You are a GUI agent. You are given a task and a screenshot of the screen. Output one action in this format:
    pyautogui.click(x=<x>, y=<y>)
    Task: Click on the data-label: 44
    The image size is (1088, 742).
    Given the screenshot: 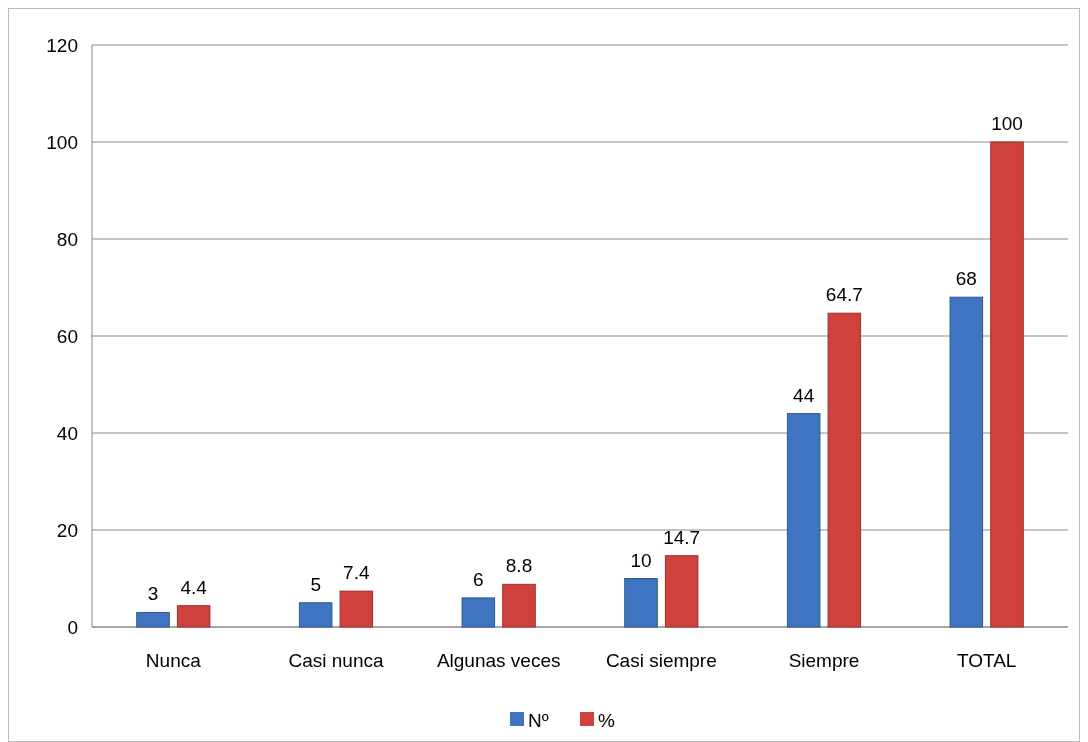 What is the action you would take?
    pyautogui.click(x=804, y=395)
    